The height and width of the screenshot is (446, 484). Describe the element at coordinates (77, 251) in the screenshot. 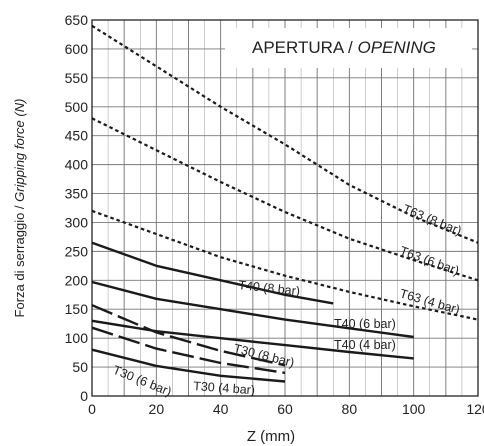

I see `y-tick-label: 250` at that location.